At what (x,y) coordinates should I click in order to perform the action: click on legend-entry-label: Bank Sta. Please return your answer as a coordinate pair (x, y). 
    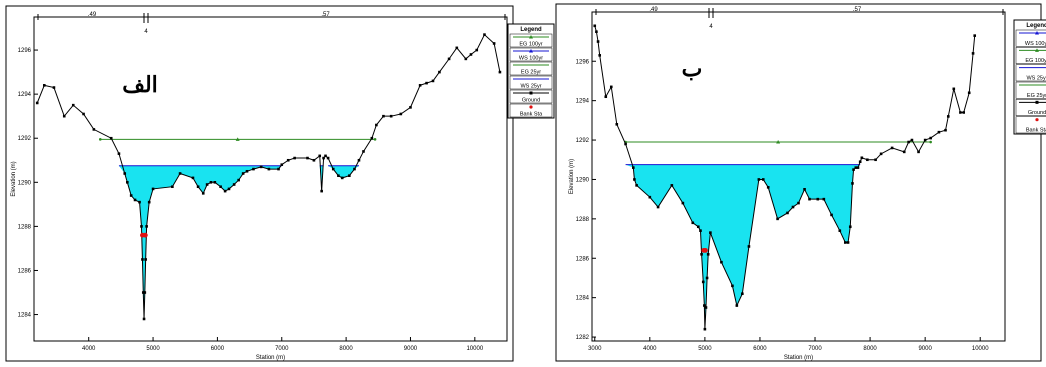
    Looking at the image, I should click on (1036, 131).